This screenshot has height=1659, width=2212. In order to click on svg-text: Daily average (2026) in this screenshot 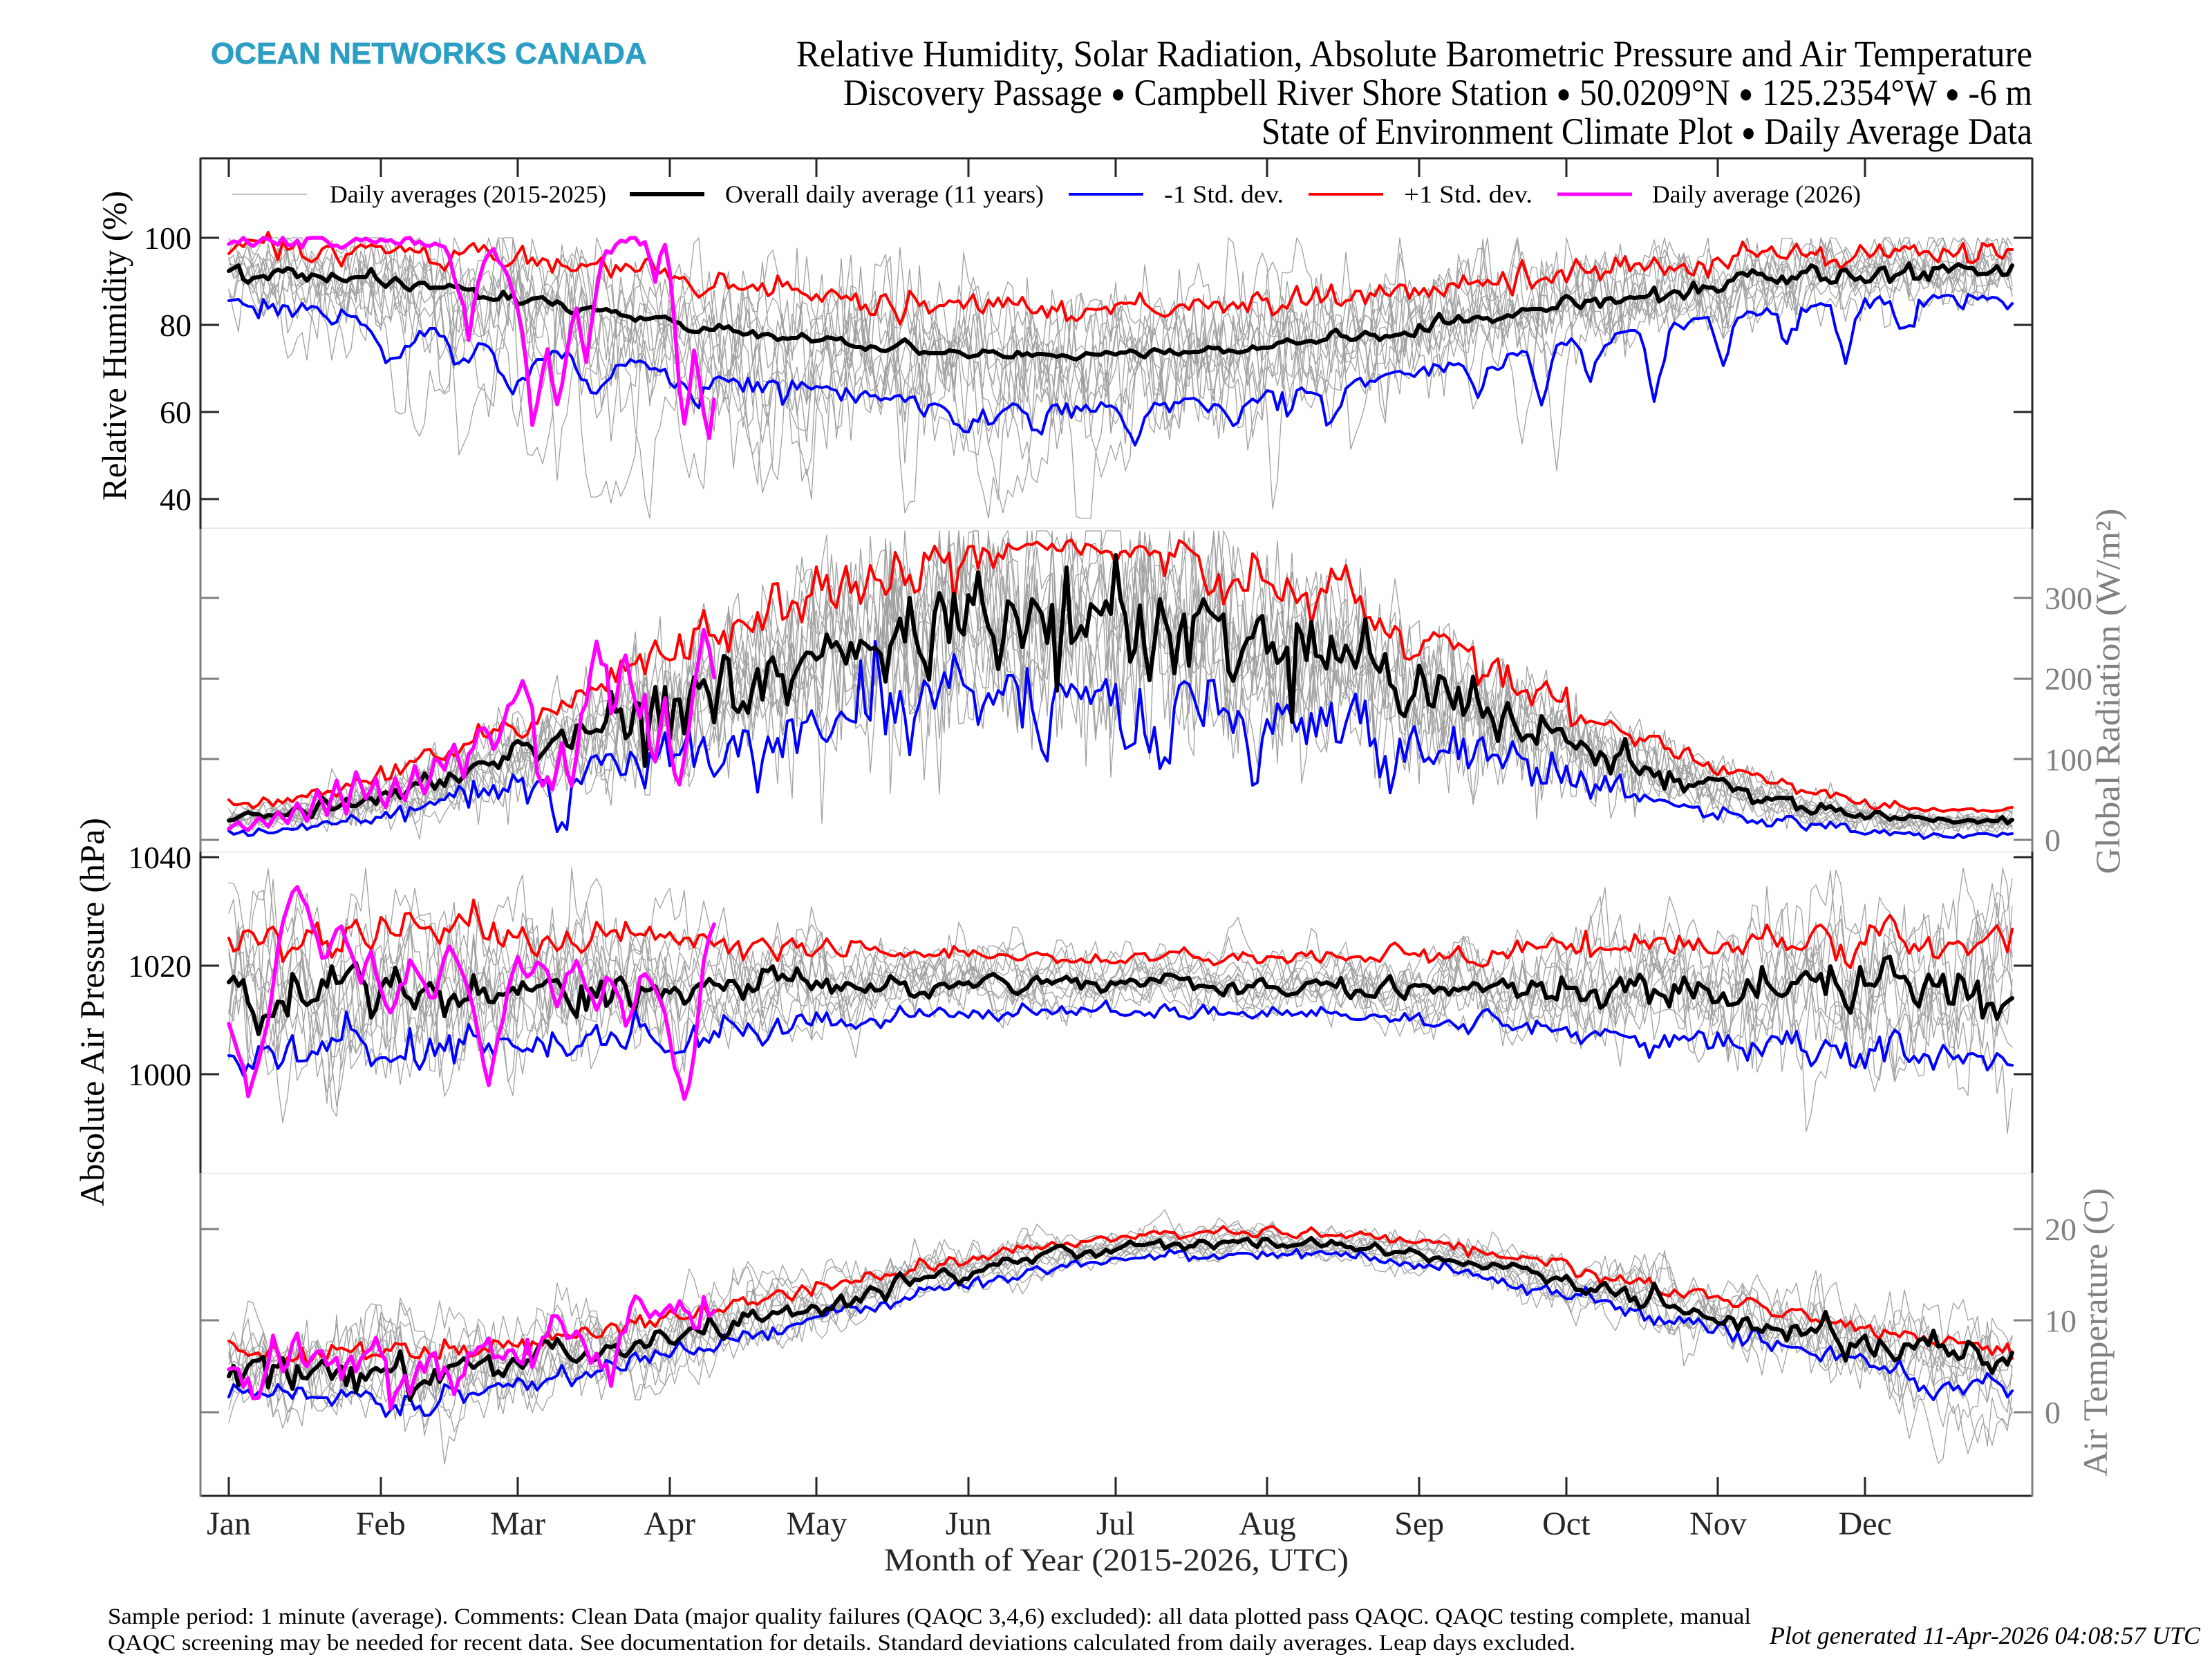, I will do `click(1756, 194)`.